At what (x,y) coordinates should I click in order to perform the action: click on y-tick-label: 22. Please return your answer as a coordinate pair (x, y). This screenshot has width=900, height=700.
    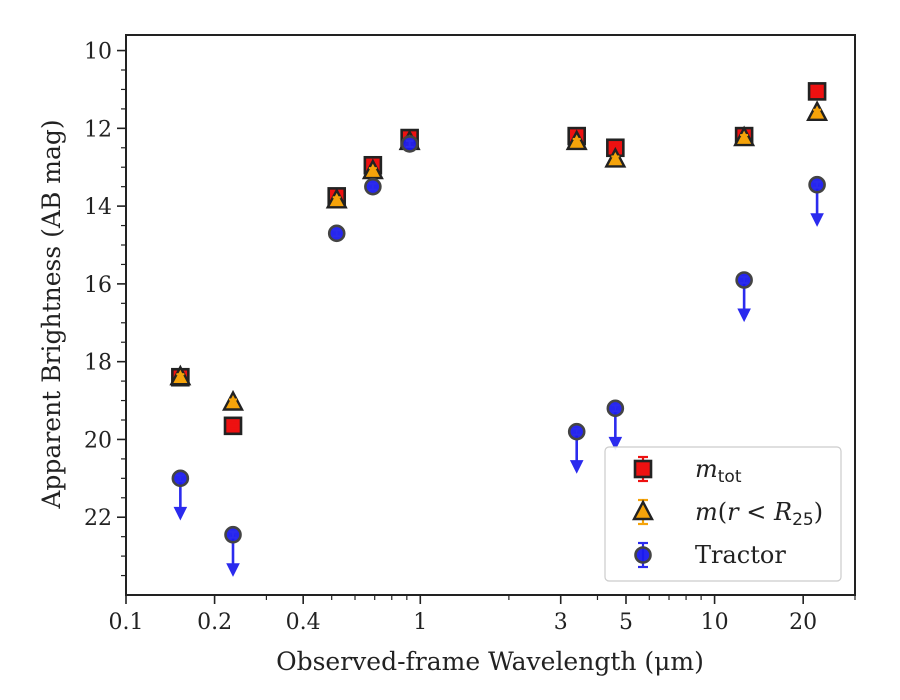
    Looking at the image, I should click on (98, 518).